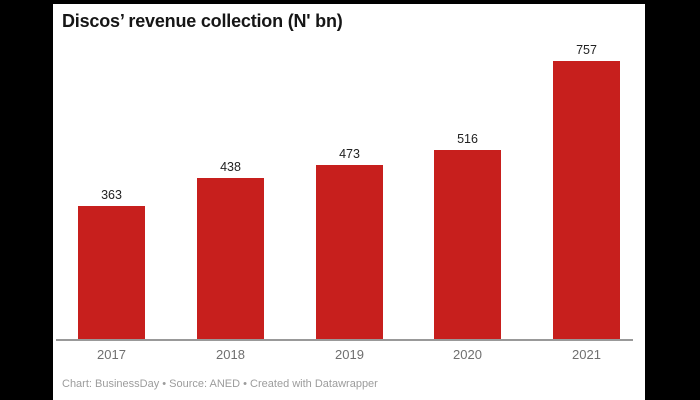 The height and width of the screenshot is (400, 700). Describe the element at coordinates (230, 258) in the screenshot. I see `bar-2018` at that location.